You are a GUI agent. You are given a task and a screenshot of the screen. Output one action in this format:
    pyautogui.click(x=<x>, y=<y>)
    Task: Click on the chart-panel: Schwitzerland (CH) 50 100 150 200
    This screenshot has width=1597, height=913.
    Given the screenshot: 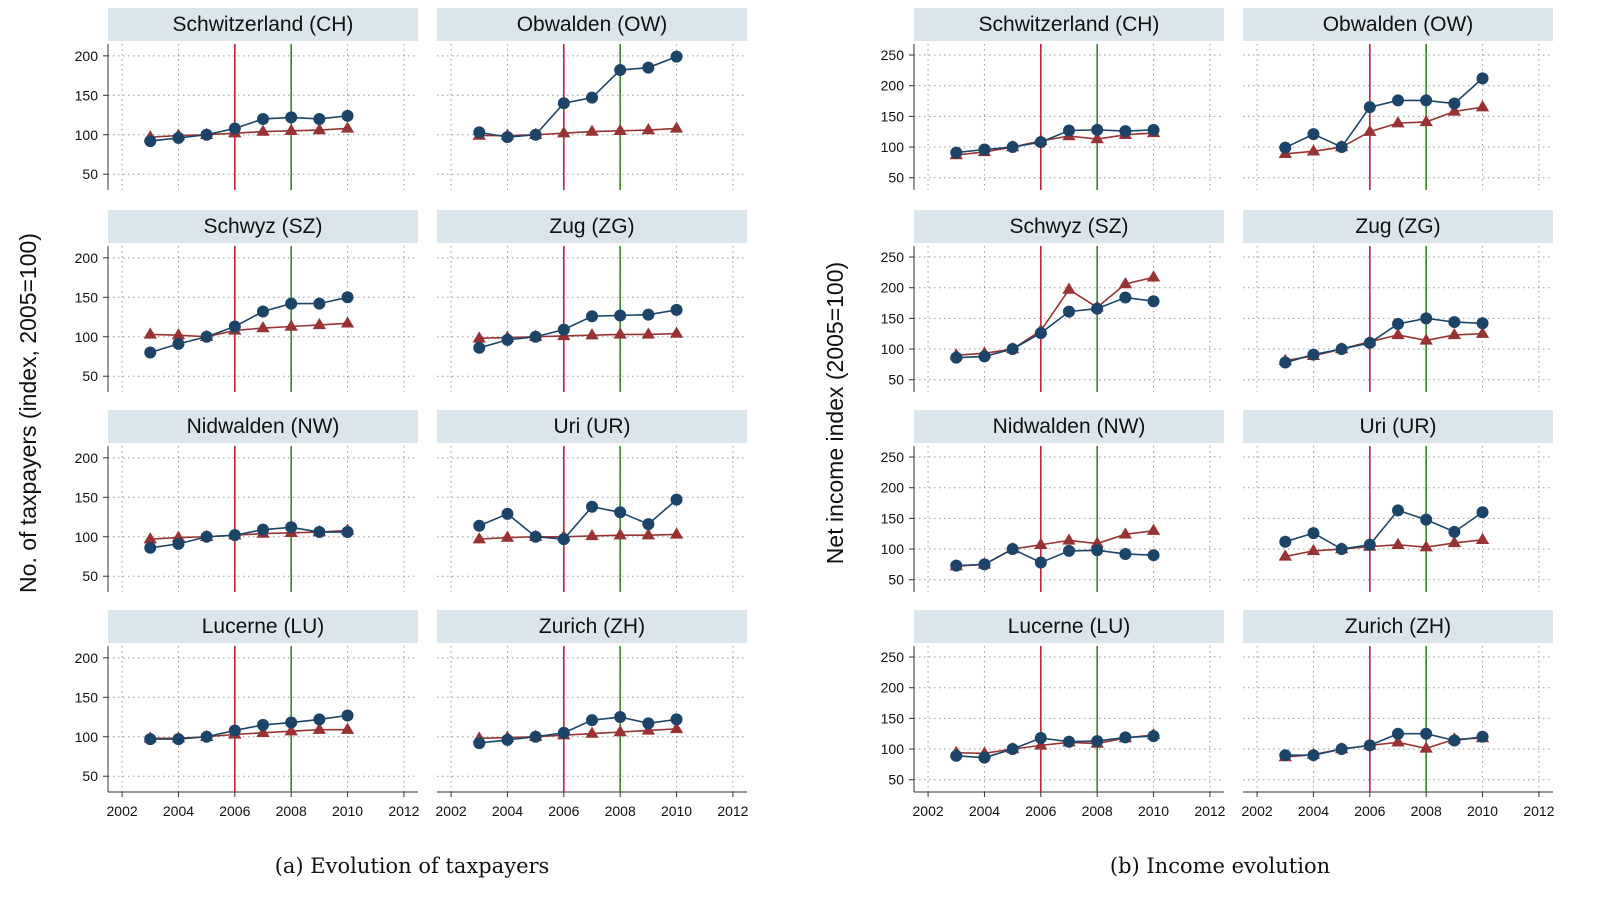 What is the action you would take?
    pyautogui.click(x=246, y=99)
    